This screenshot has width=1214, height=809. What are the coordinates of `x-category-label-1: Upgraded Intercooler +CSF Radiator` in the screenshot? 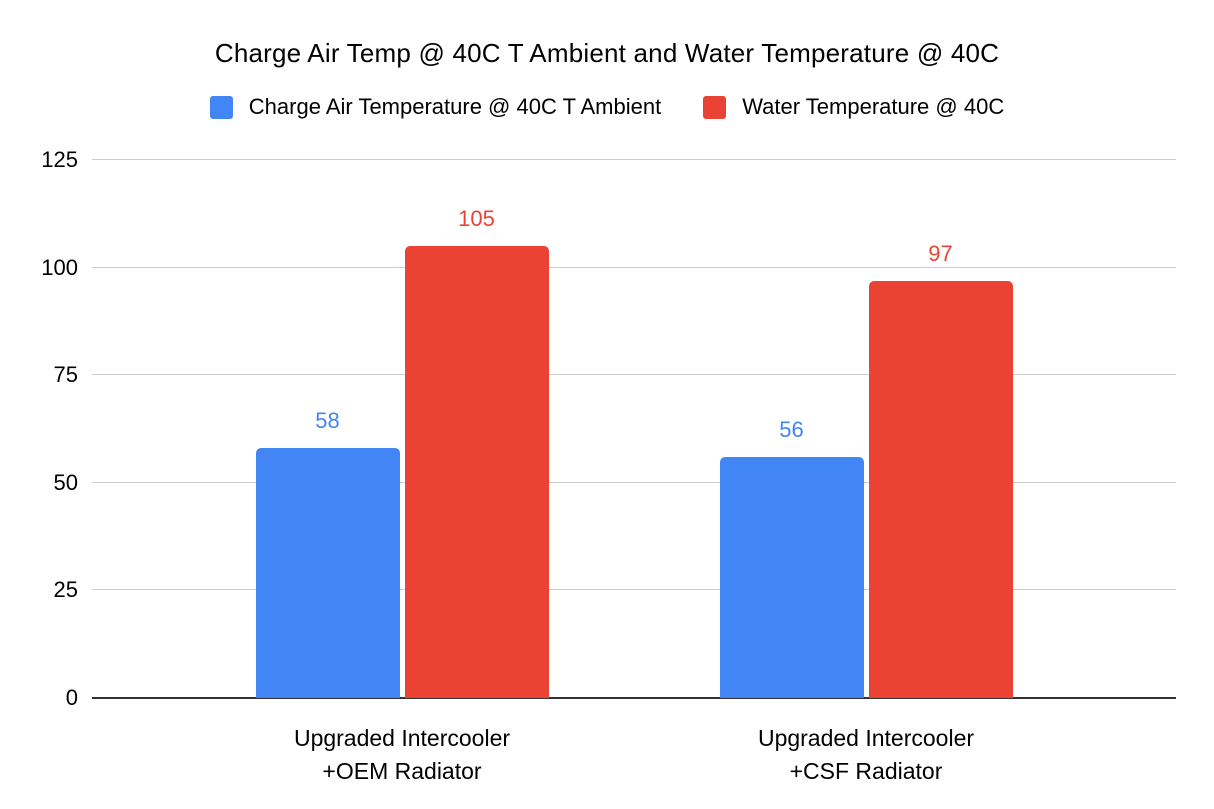 It's located at (866, 755).